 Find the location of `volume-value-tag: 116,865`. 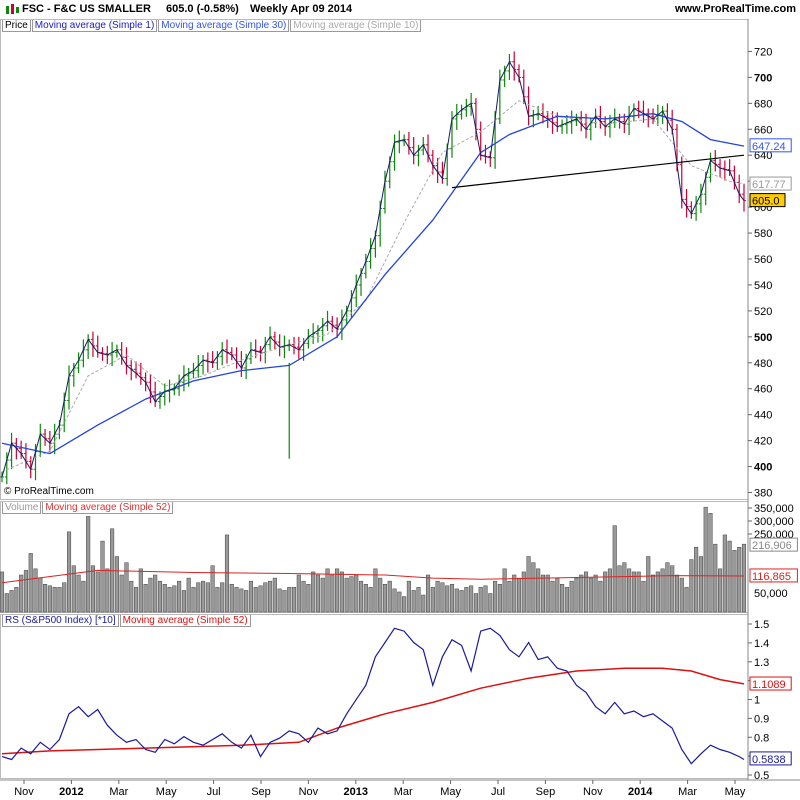

volume-value-tag: 116,865 is located at coordinates (771, 577).